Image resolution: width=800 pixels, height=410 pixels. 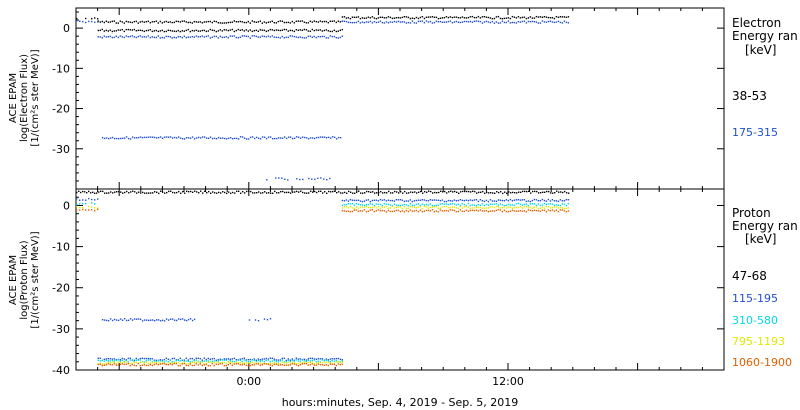 I want to click on electron-ylabel-line2: log(Electron Flux), so click(x=24, y=98).